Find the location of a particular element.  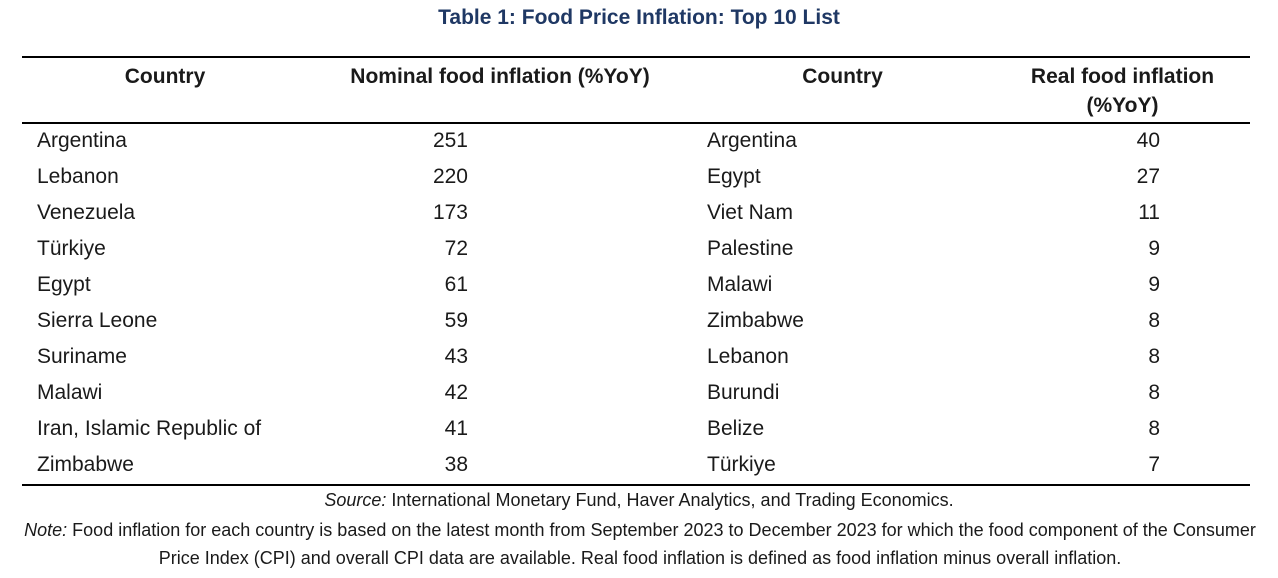

nominal-value-cell: 43 is located at coordinates (456, 356).